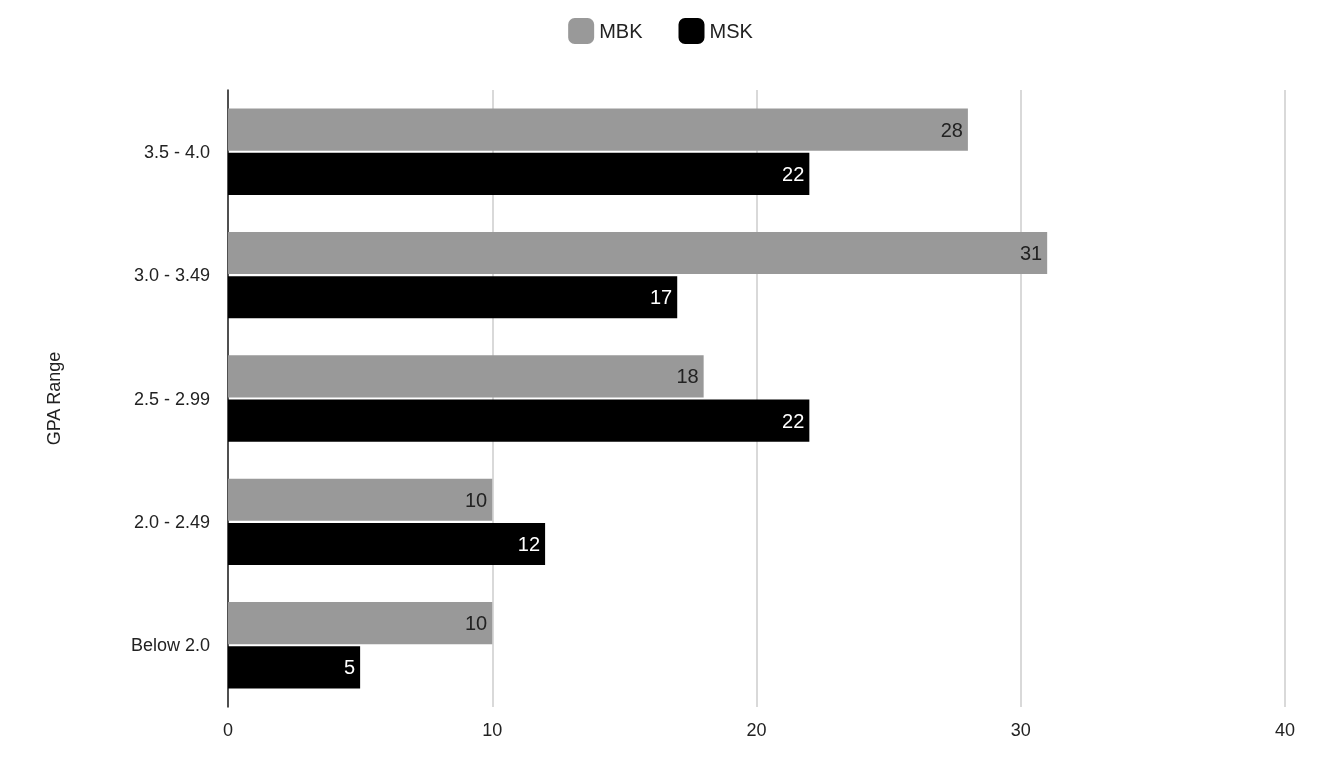 This screenshot has height=765, width=1321. Describe the element at coordinates (176, 151) in the screenshot. I see `y-tick-label: 3.5 - 4.0` at that location.